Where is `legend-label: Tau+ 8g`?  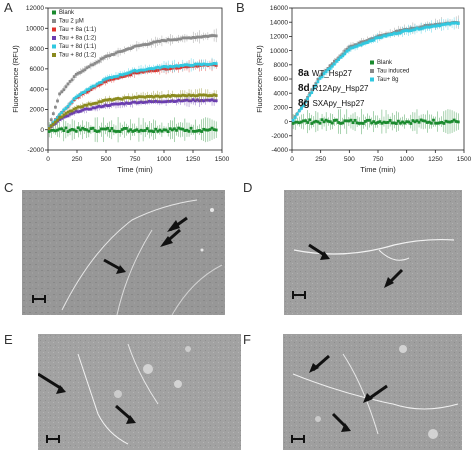
legend-label: Tau+ 8g is located at coordinates (388, 80).